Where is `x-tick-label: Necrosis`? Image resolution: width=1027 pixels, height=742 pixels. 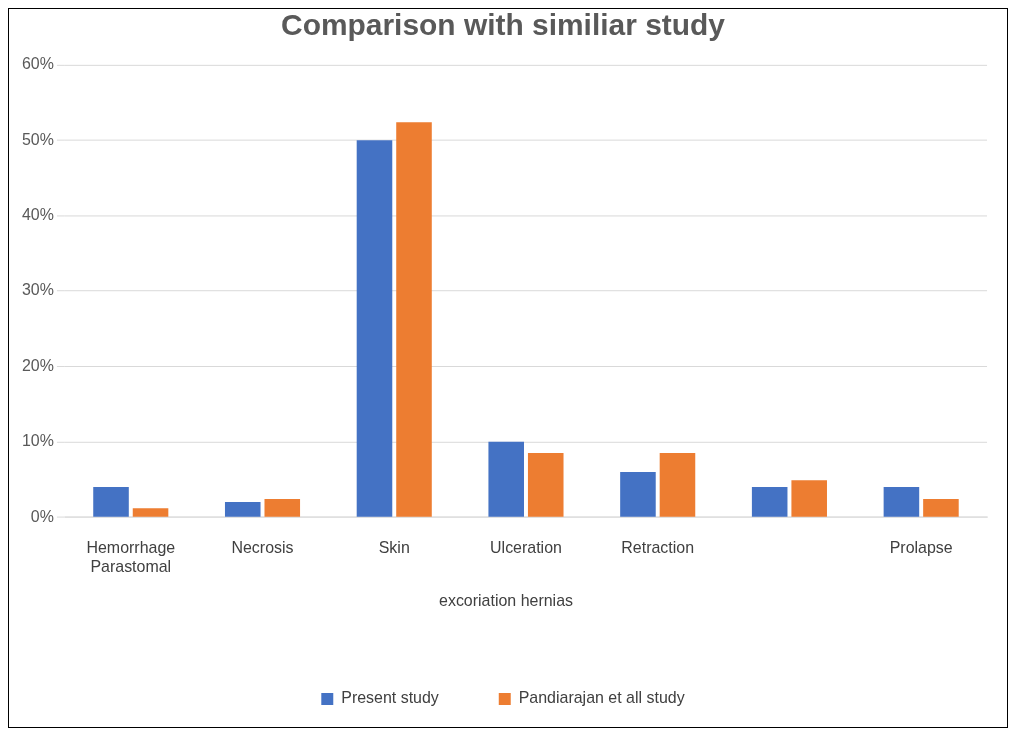 x-tick-label: Necrosis is located at coordinates (262, 548).